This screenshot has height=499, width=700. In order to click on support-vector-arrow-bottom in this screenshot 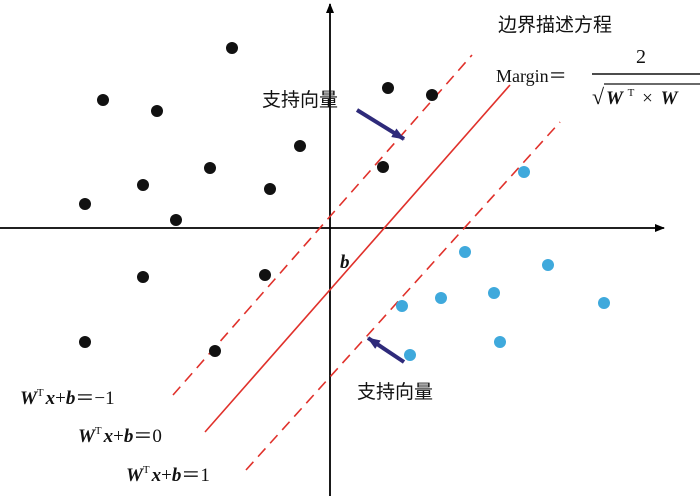, I will do `click(386, 350)`.